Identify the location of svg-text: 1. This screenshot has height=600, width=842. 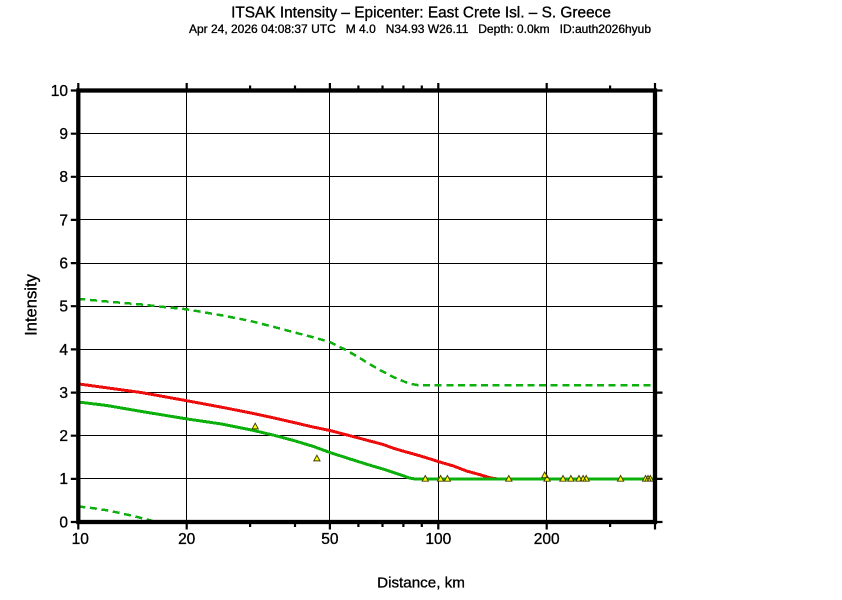
(63, 479).